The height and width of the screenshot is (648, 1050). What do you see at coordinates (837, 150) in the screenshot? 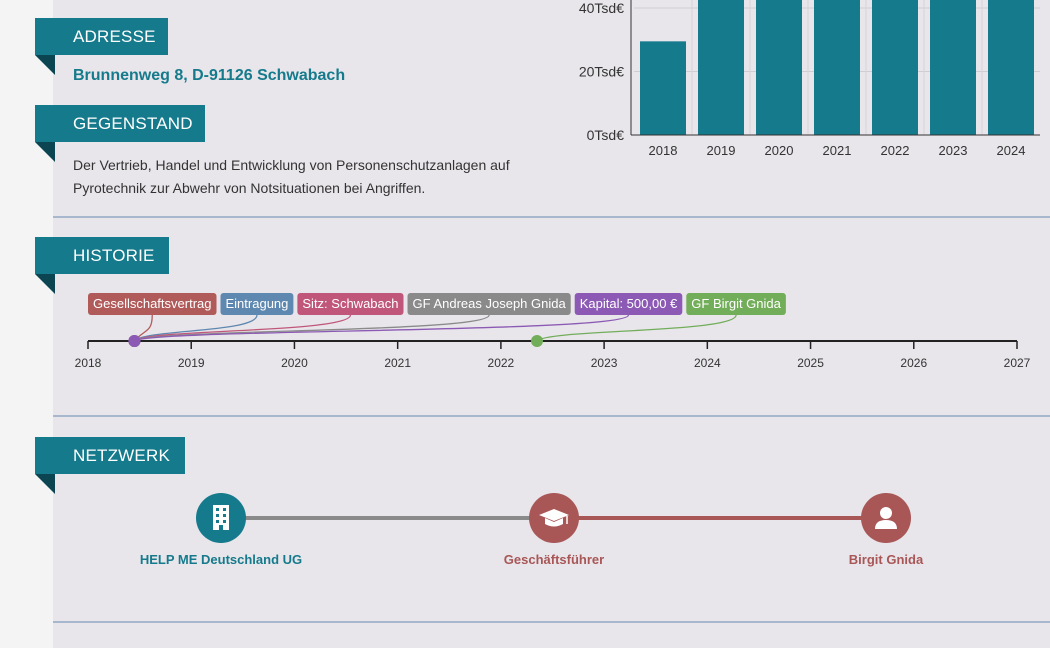
I see `chart-x-tick-label: 2021` at bounding box center [837, 150].